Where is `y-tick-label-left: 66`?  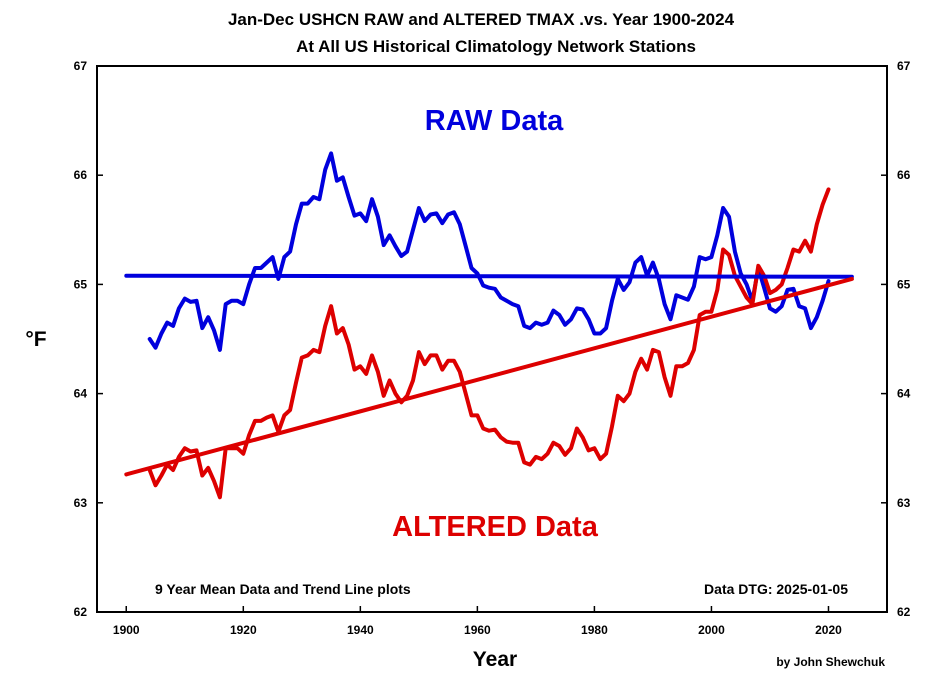
y-tick-label-left: 66 is located at coordinates (81, 175).